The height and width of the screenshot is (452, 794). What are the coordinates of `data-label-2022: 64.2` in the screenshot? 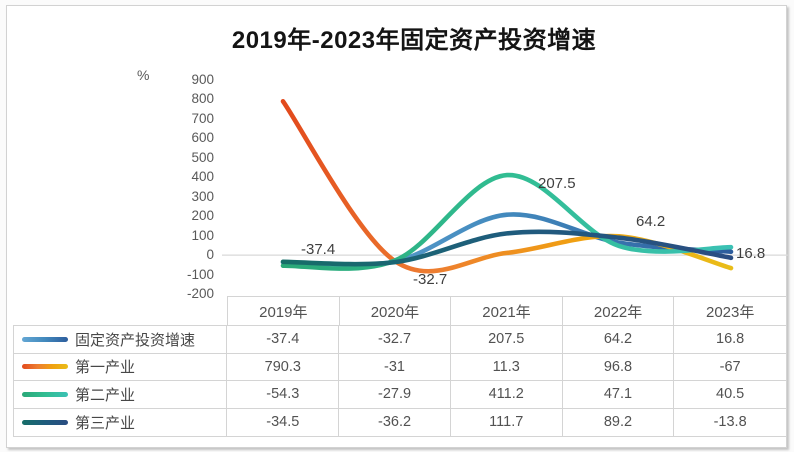 It's located at (651, 221).